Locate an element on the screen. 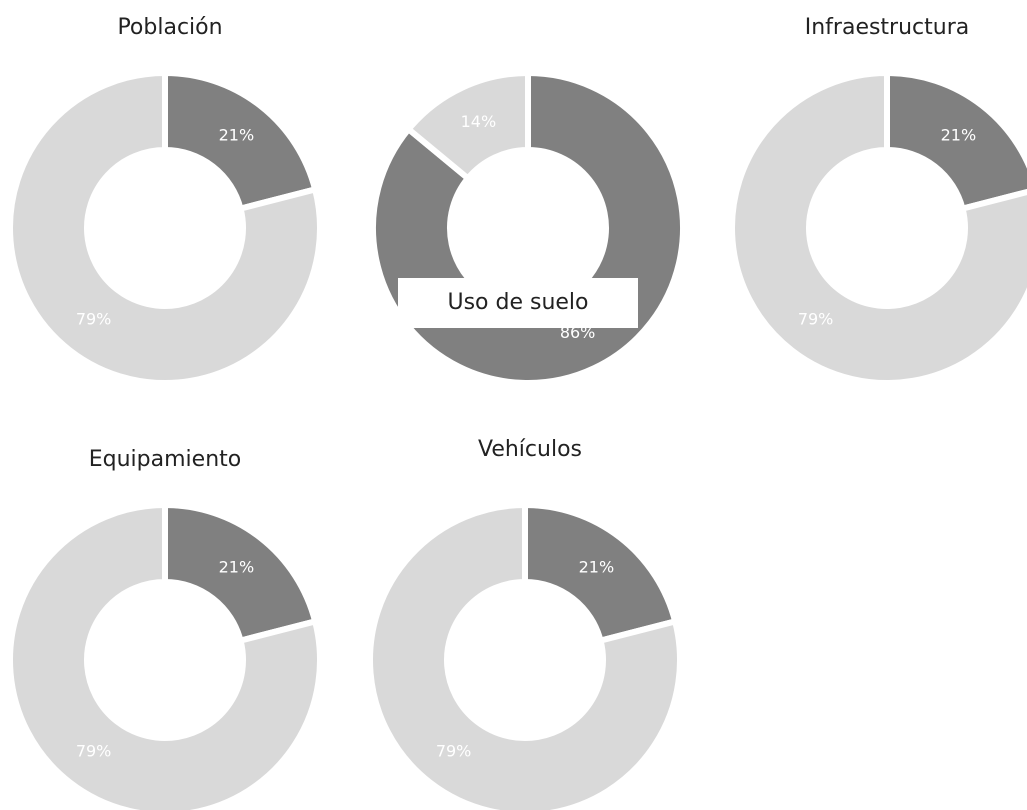 This screenshot has width=1027, height=810. donut-chart: 21% 79% Vehículos is located at coordinates (525, 623).